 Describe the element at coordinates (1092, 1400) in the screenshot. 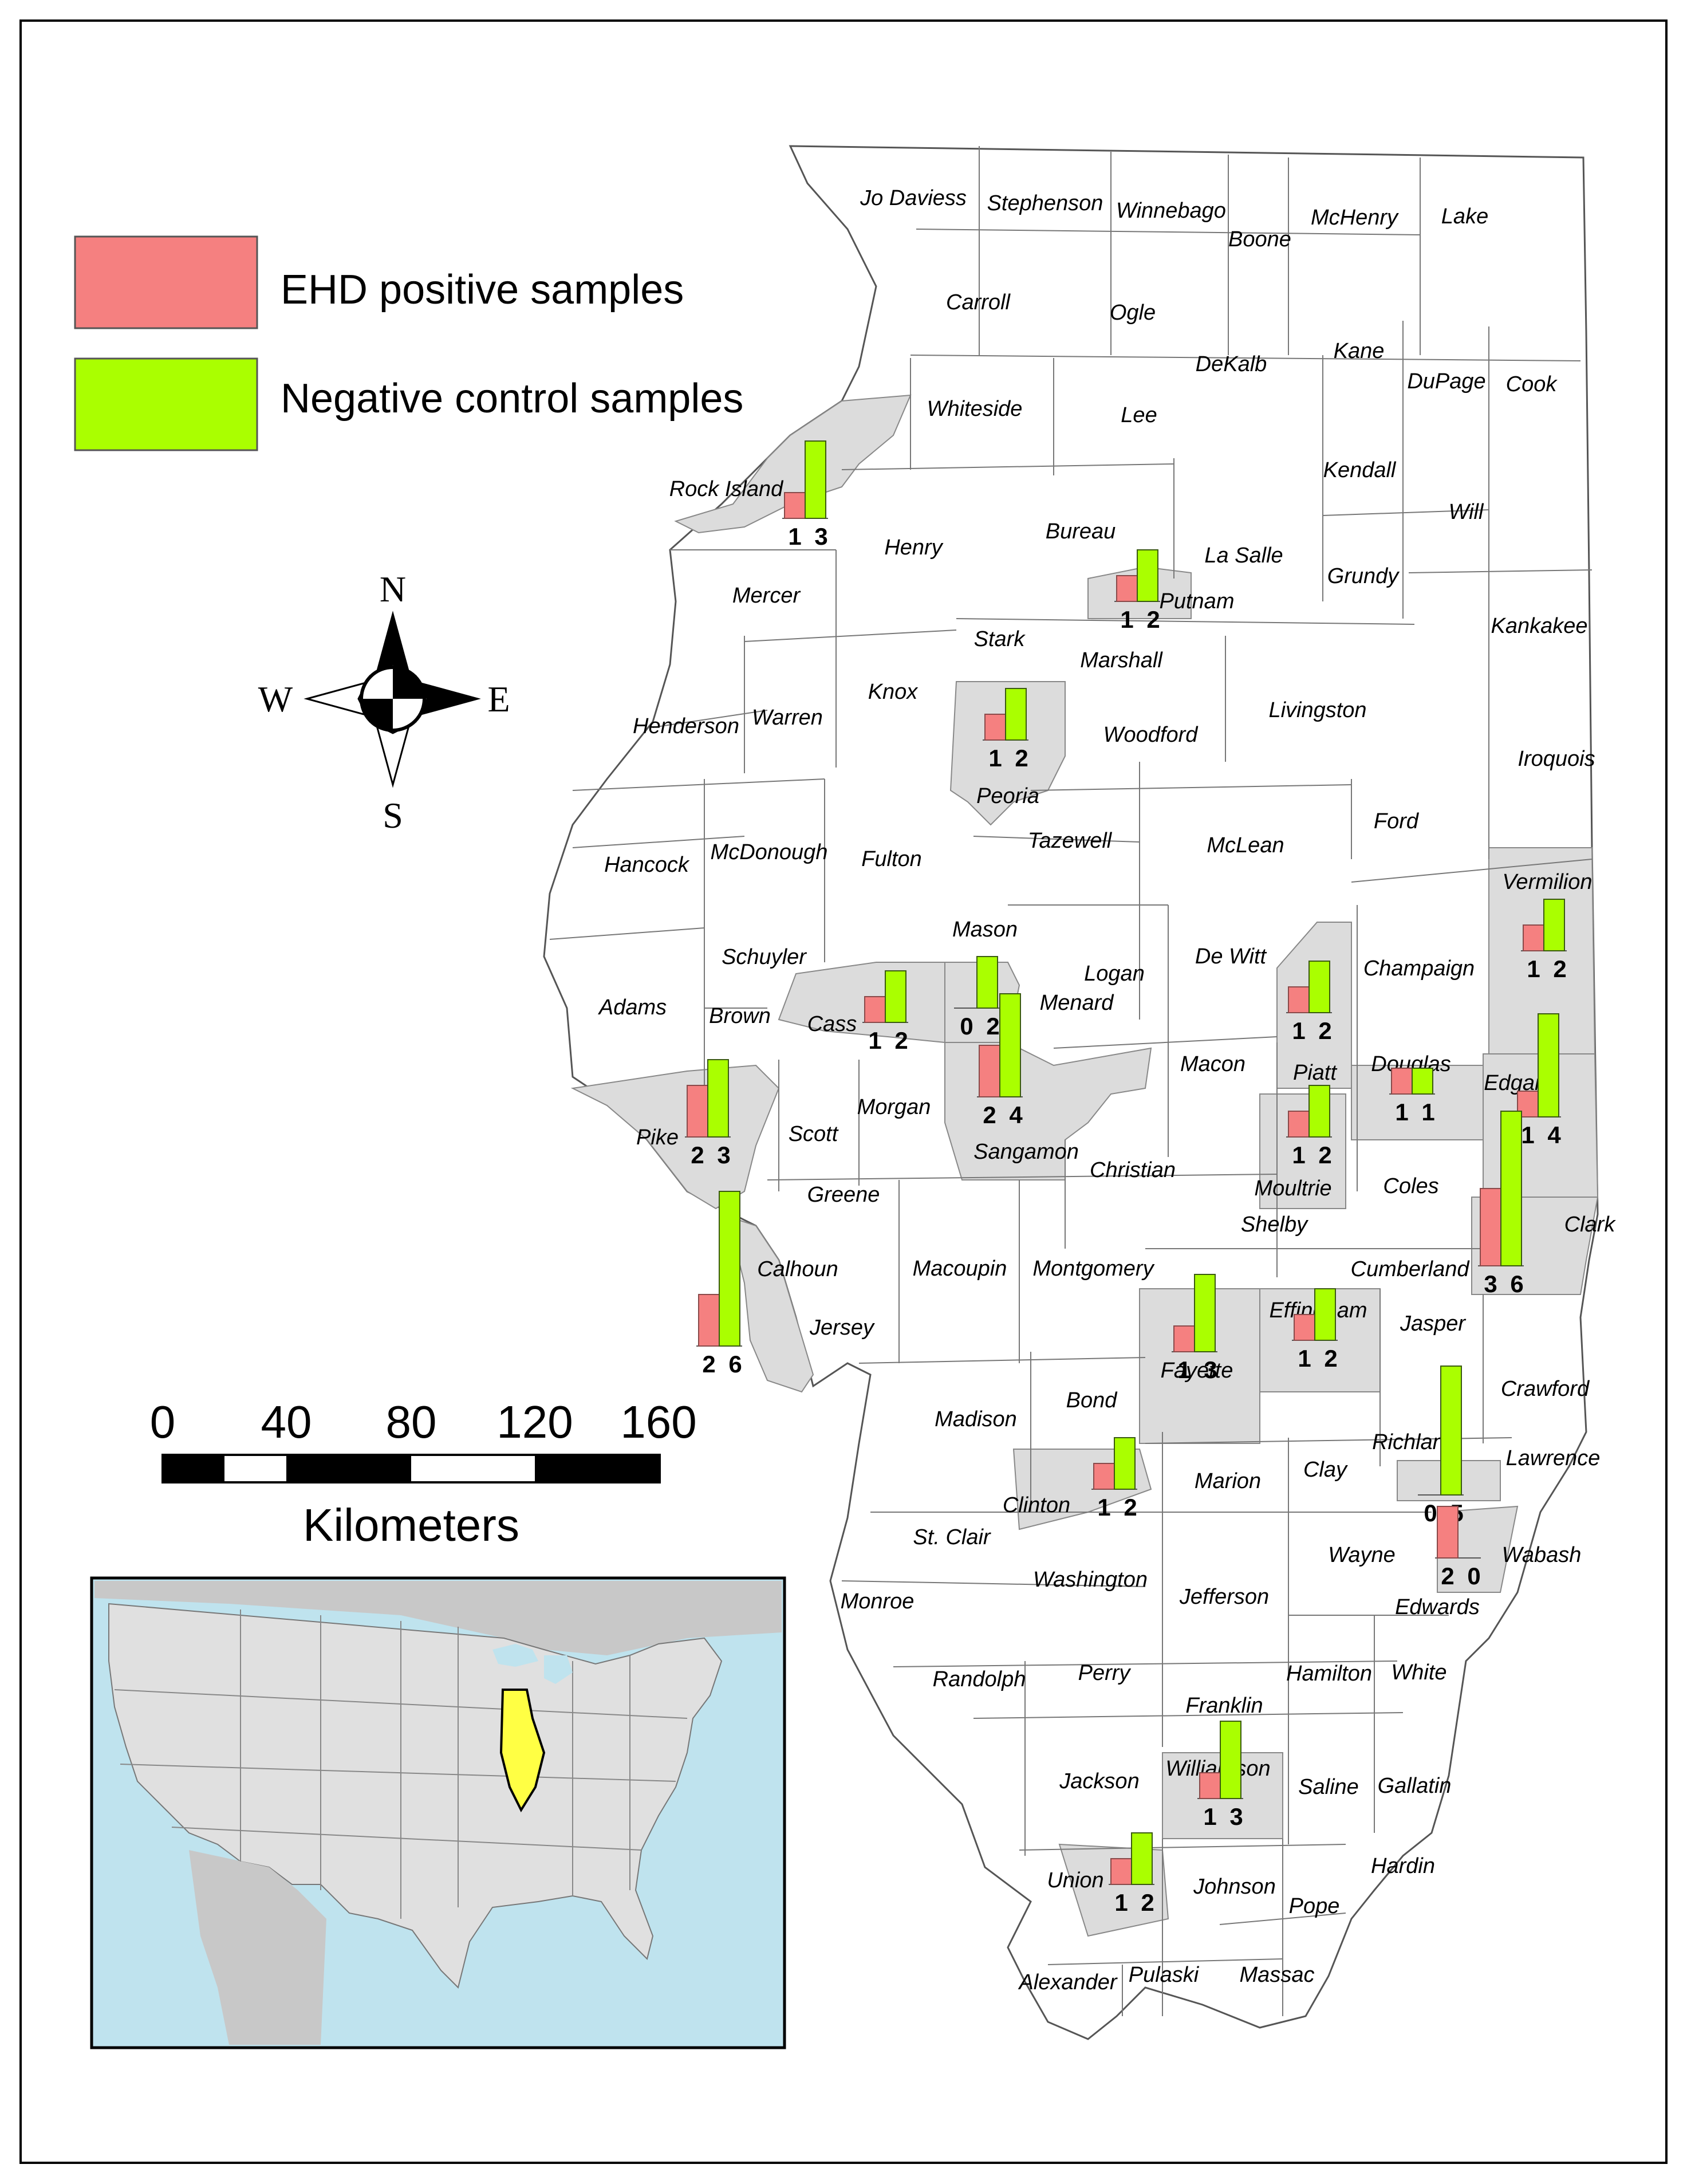

I see `county-label: Bond` at that location.